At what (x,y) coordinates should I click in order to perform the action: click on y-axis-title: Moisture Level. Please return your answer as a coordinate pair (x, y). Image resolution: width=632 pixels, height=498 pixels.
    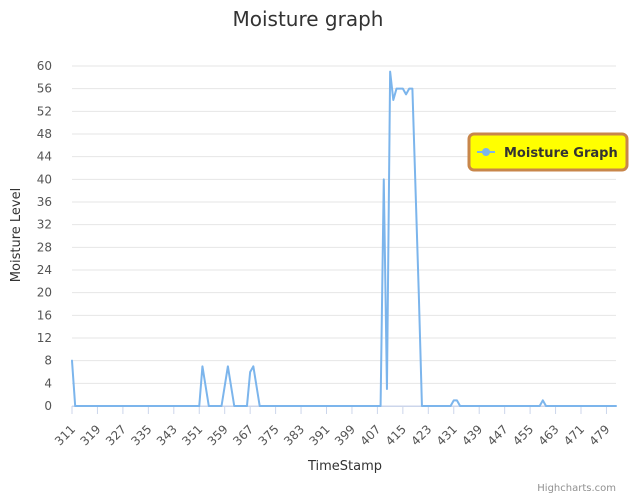
    Looking at the image, I should click on (16, 235).